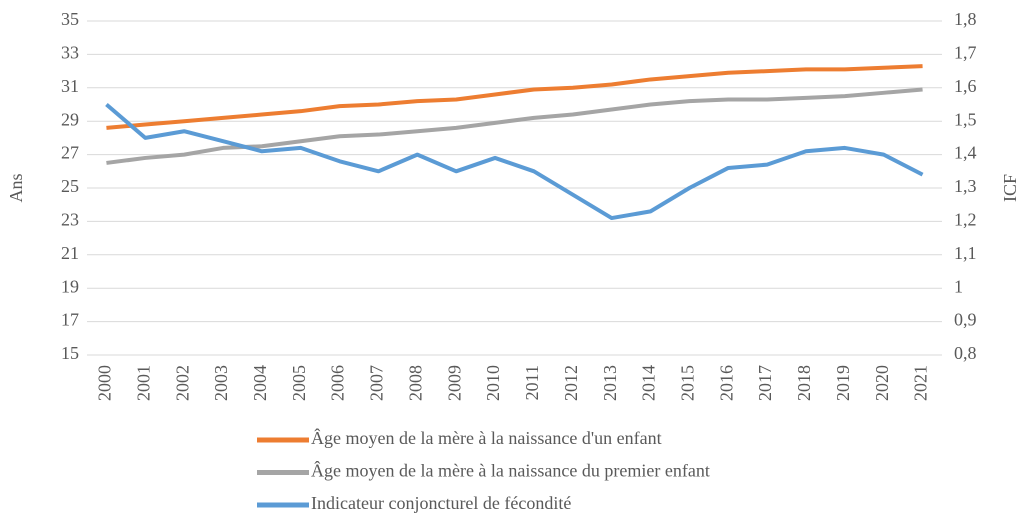  Describe the element at coordinates (260, 383) in the screenshot. I see `x-tick-label: 2004` at that location.